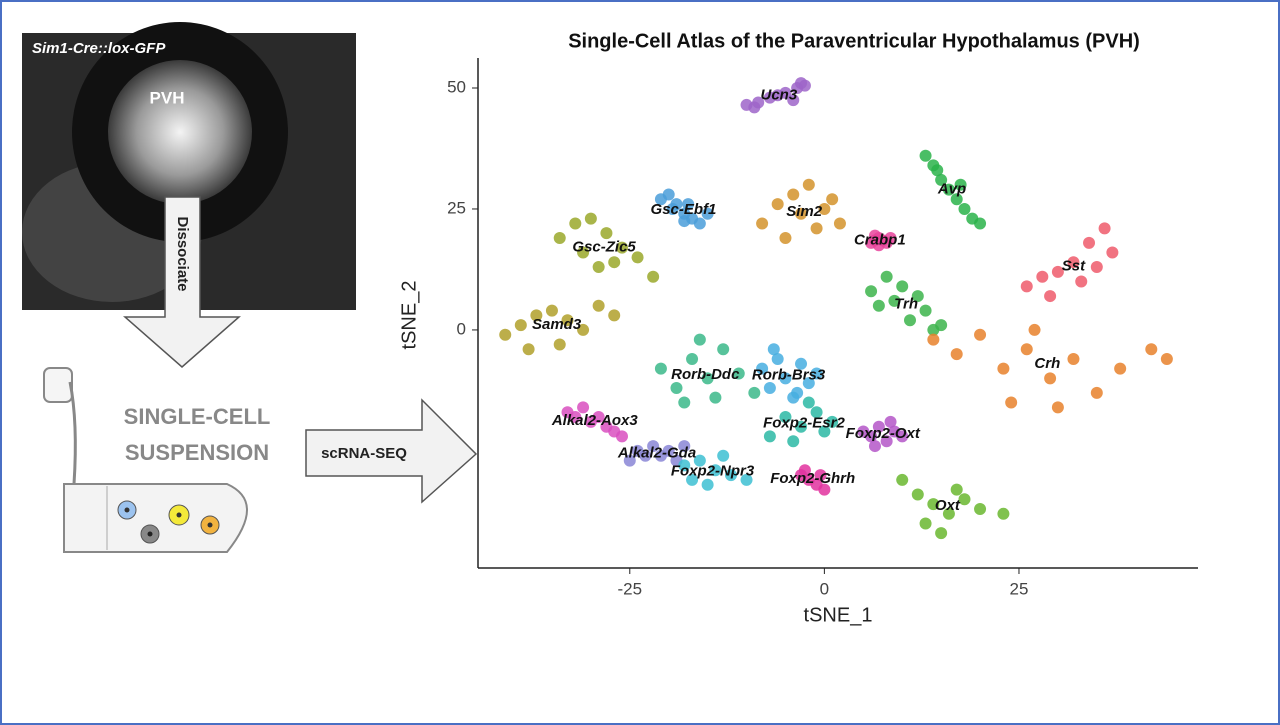 Image resolution: width=1280 pixels, height=725 pixels. I want to click on suspension-label: SUSPENSION, so click(197, 452).